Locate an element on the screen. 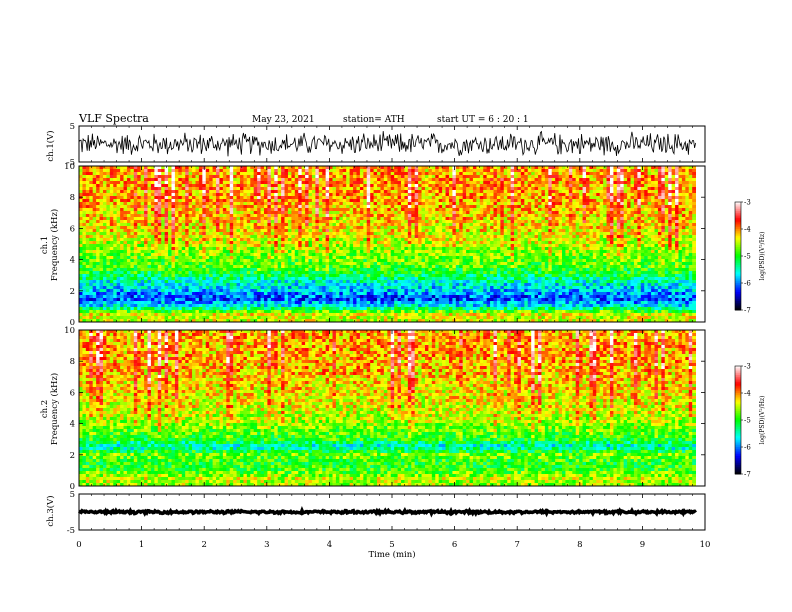 The width and height of the screenshot is (792, 612). x-tick-label: 5 is located at coordinates (391, 545).